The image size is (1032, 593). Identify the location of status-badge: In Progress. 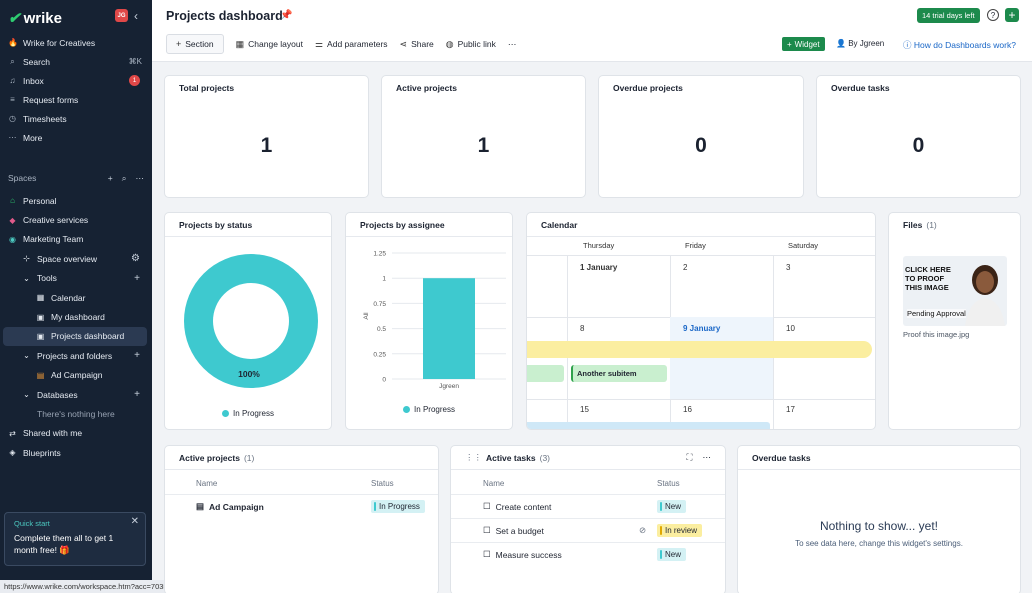
(398, 506).